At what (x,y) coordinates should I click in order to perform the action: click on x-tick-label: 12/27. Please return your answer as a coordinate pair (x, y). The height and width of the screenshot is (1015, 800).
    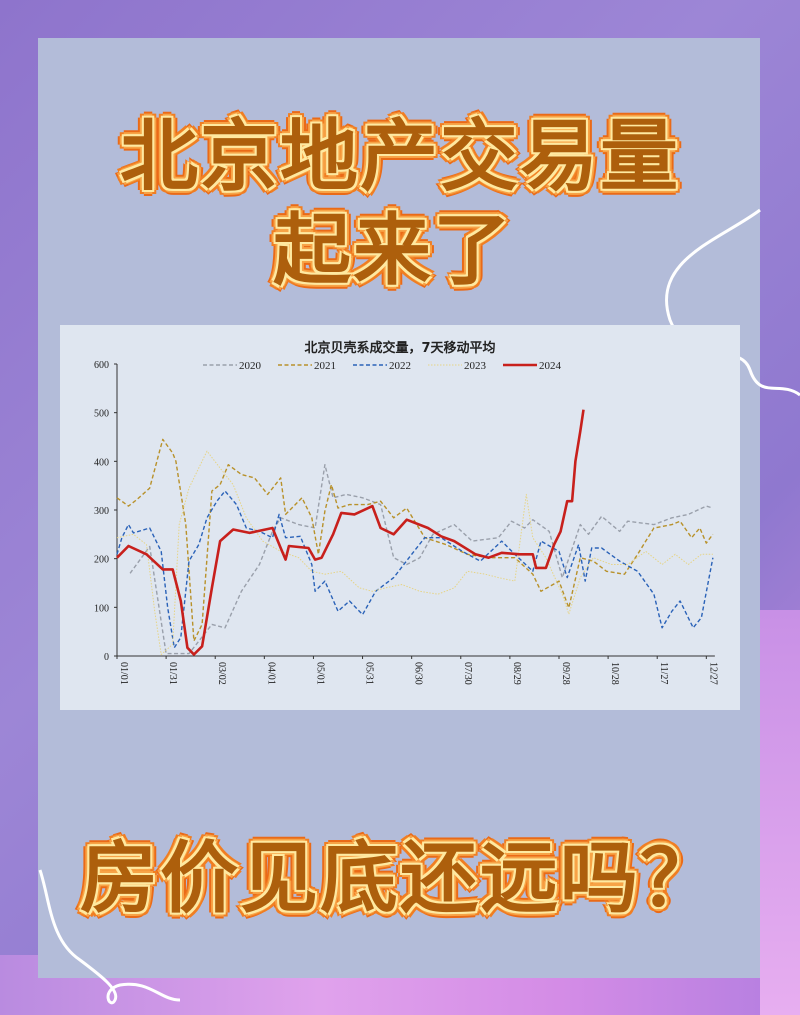
    Looking at the image, I should click on (712, 673).